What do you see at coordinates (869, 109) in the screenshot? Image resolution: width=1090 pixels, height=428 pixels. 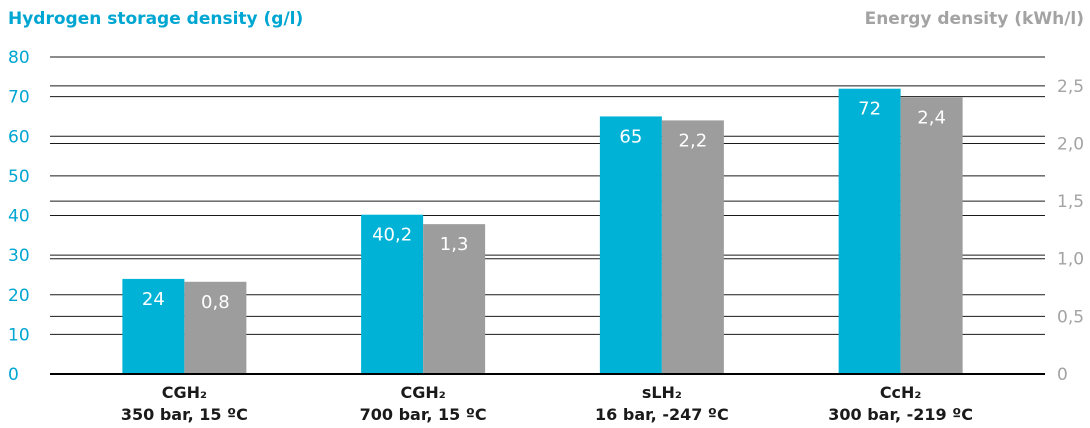 I see `hydrogen-value-label: 72` at bounding box center [869, 109].